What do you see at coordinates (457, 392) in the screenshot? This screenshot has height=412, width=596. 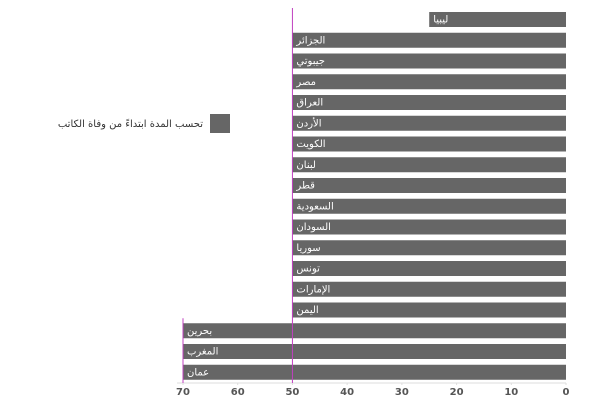 I see `x-tick-label: 20` at bounding box center [457, 392].